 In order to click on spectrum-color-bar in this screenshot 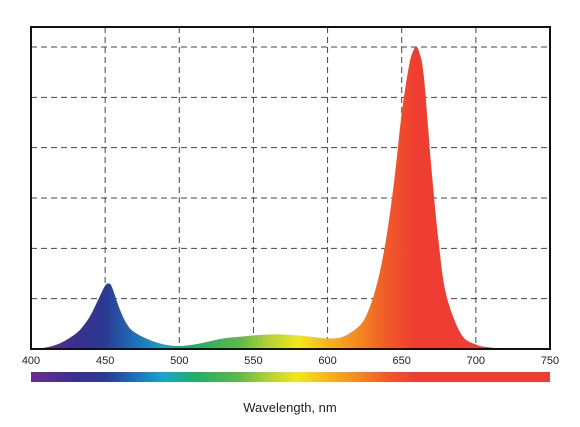, I will do `click(290, 377)`.